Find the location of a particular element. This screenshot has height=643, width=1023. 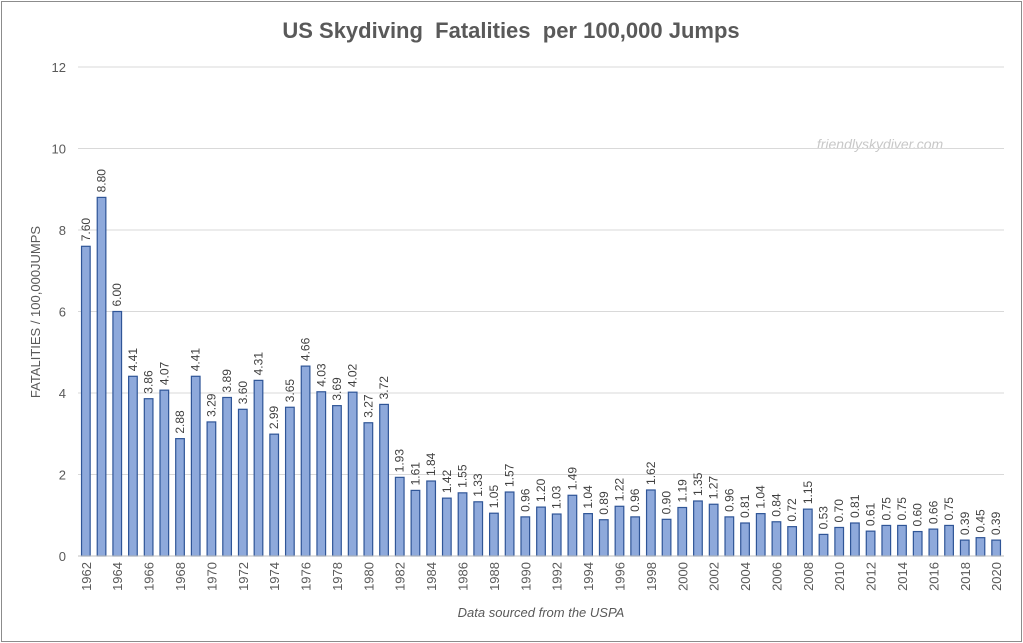

data-label: 1.61 is located at coordinates (415, 474).